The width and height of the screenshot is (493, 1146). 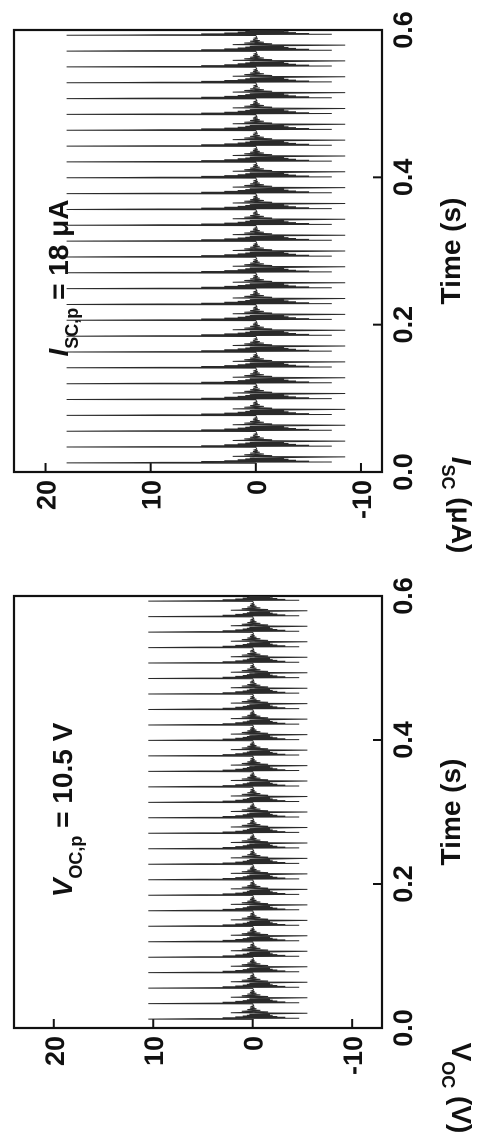 I want to click on peak-annotation: VOC,p = 10.5 V, so click(x=66, y=809).